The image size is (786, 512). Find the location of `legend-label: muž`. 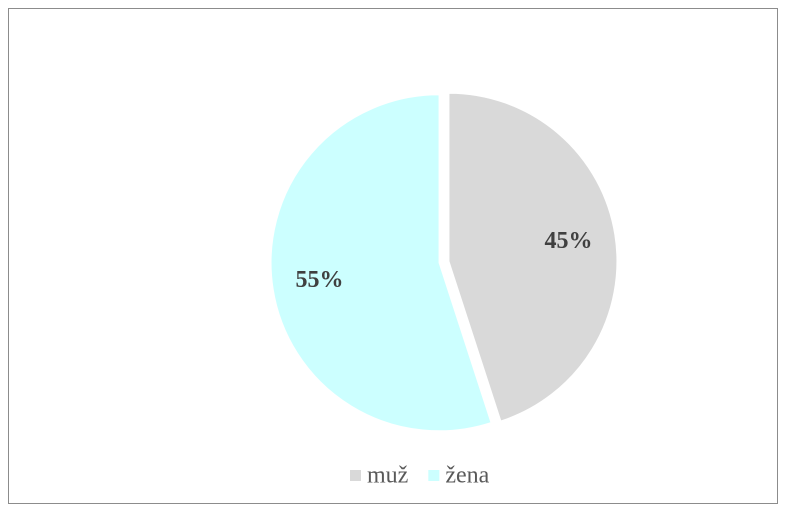

legend-label: muž is located at coordinates (387, 476).